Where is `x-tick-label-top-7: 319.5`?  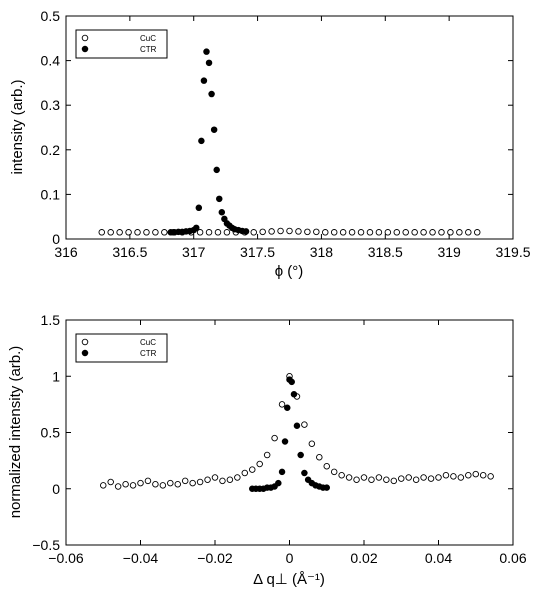 x-tick-label-top-7: 319.5 is located at coordinates (512, 252).